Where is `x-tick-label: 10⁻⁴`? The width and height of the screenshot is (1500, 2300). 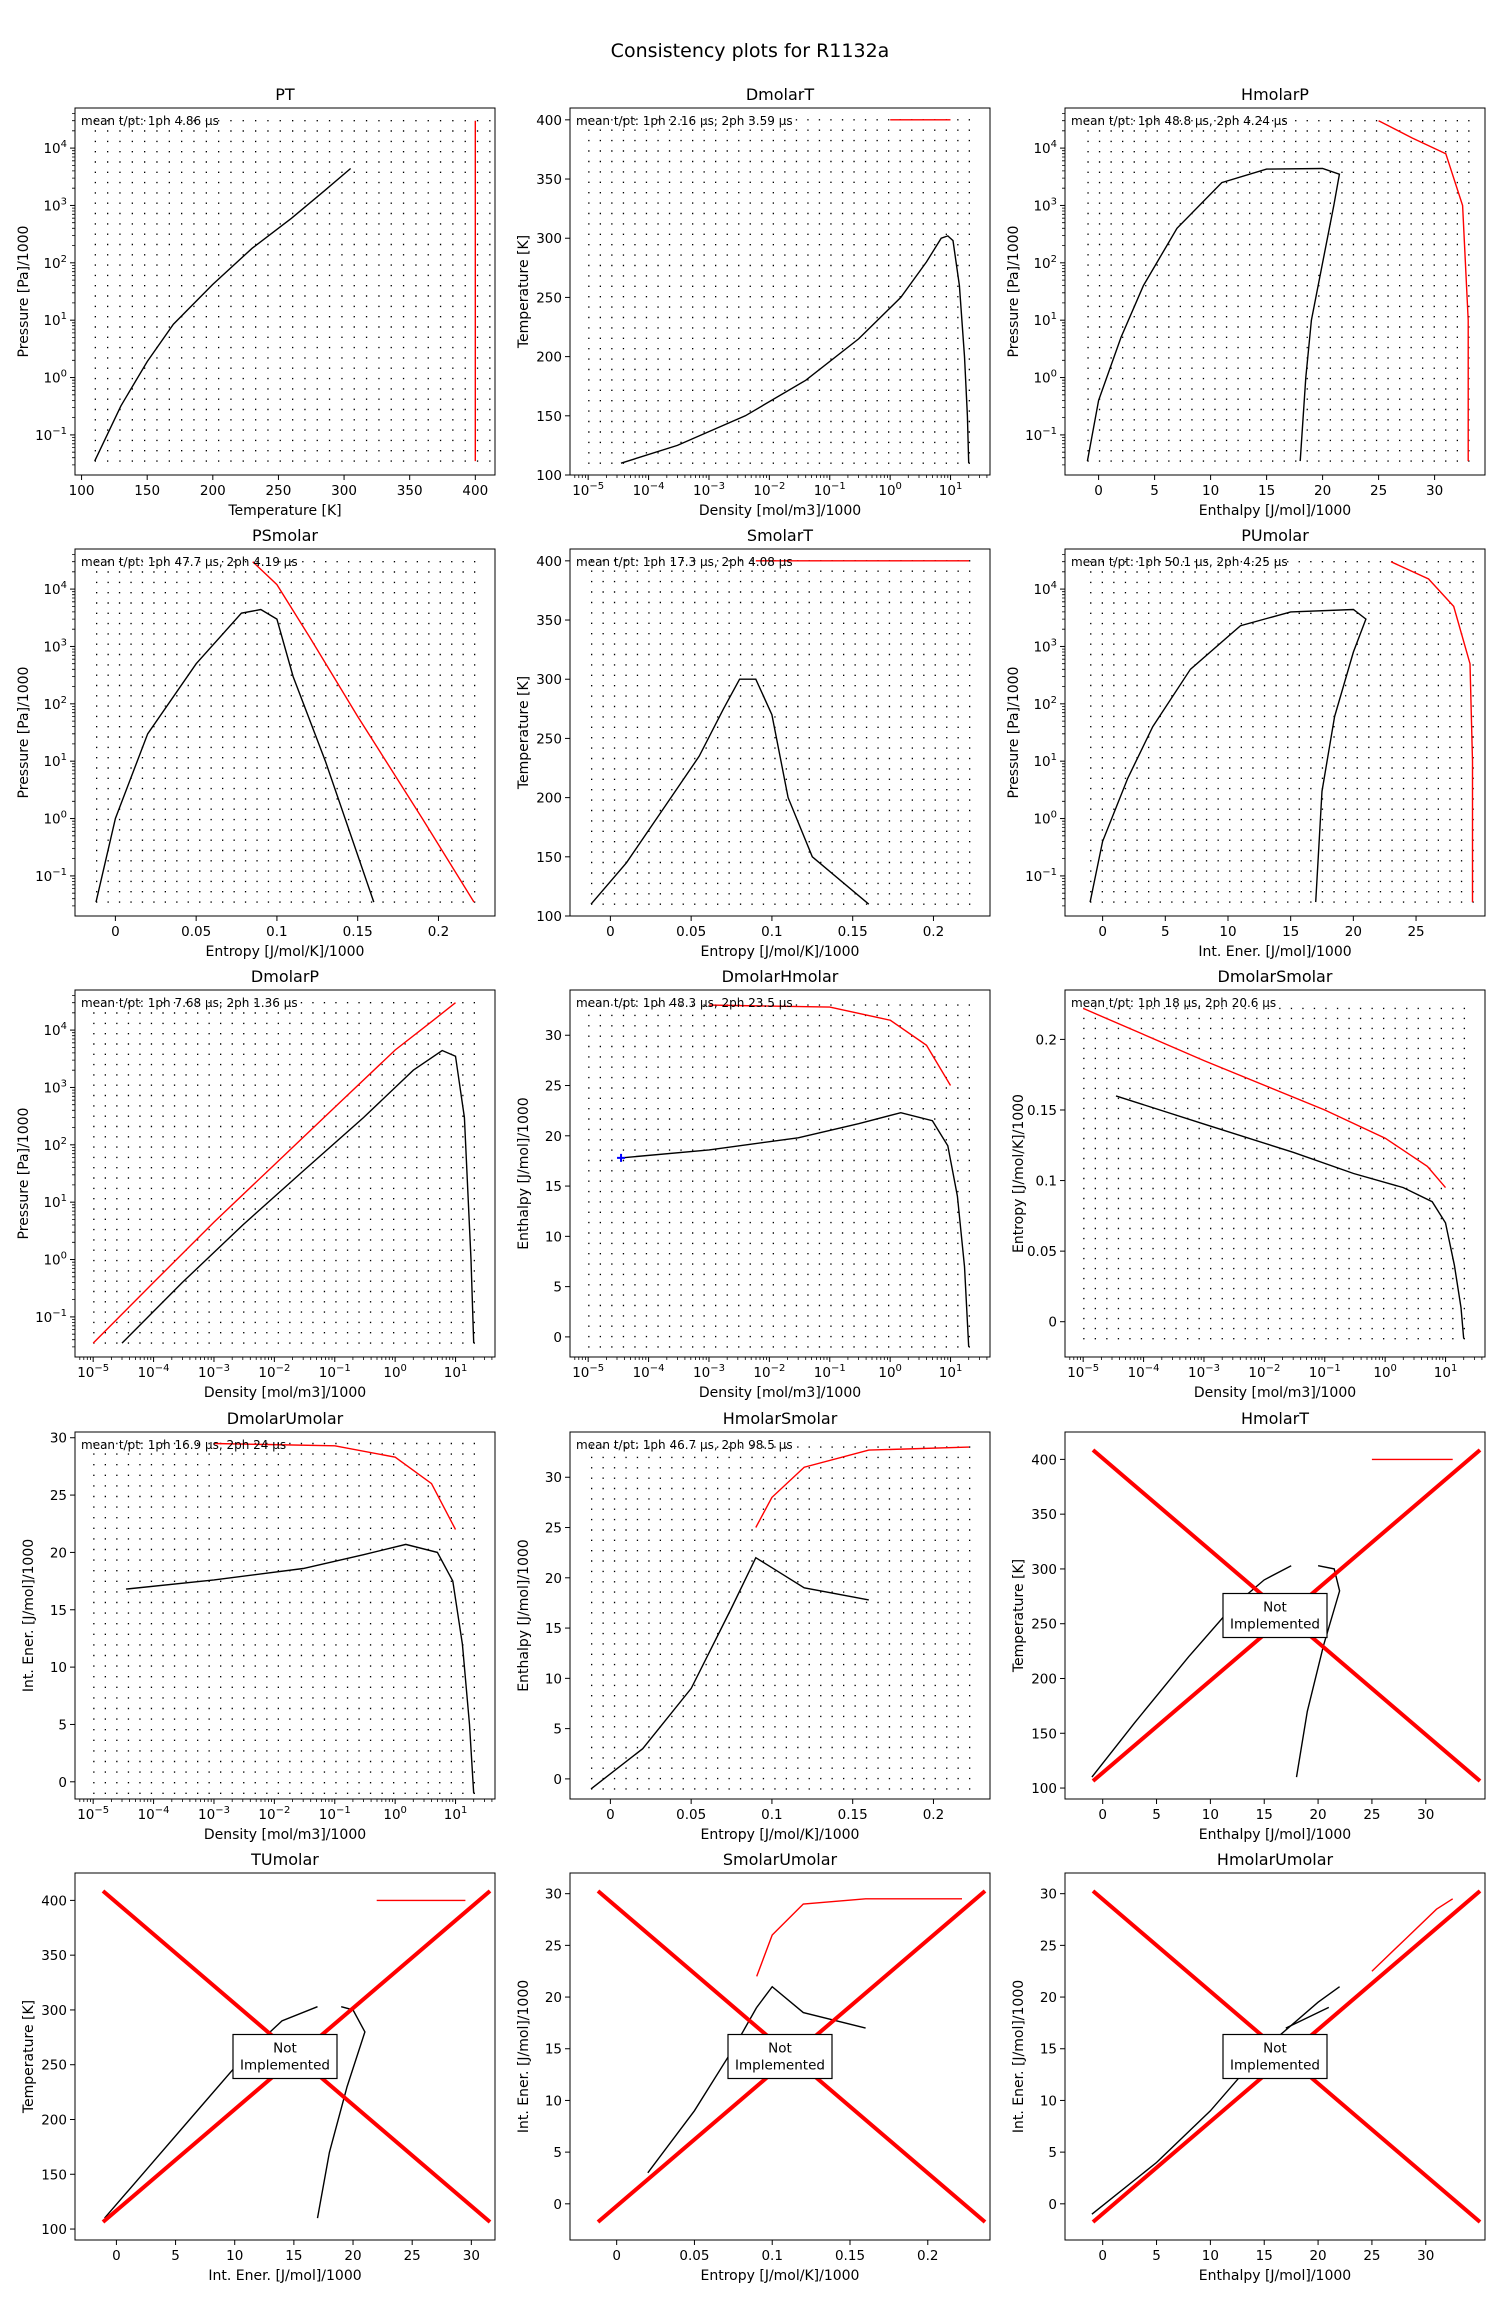
x-tick-label: 10⁻⁴ is located at coordinates (154, 1372).